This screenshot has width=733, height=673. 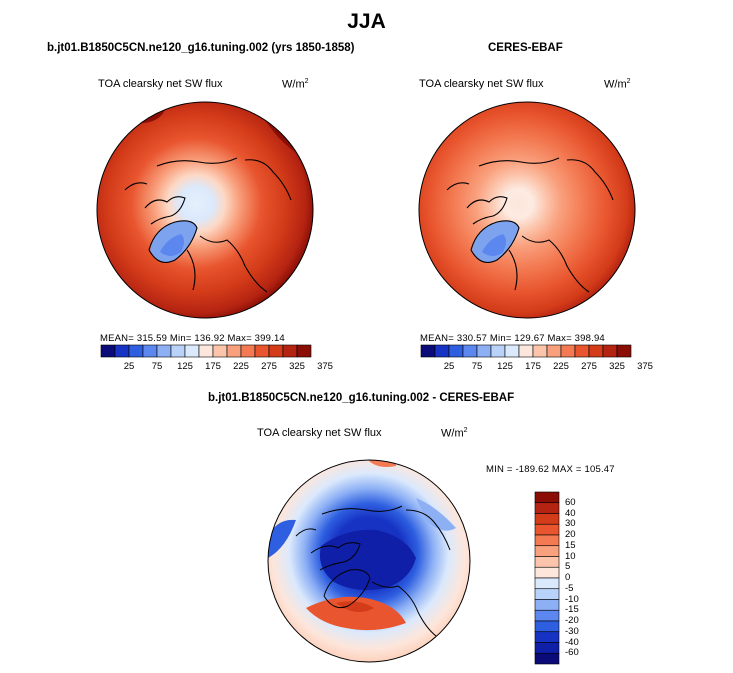 I want to click on colorbar-2-tick-label: 275, so click(x=589, y=366).